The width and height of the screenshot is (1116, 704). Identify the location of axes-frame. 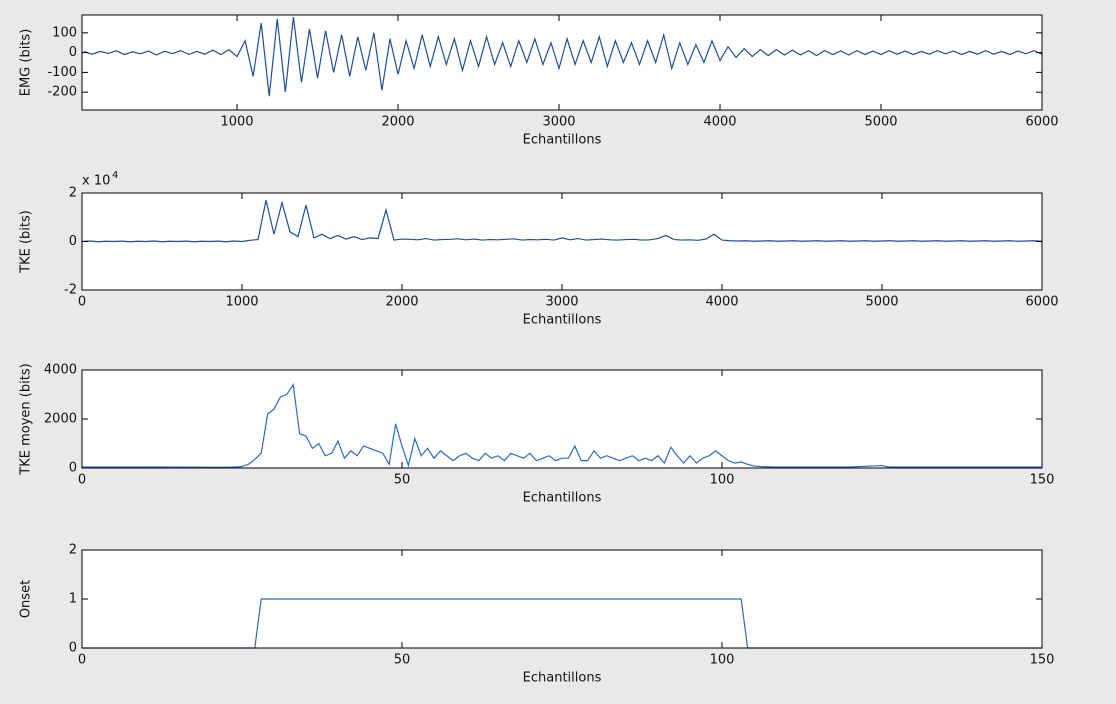
(562, 62).